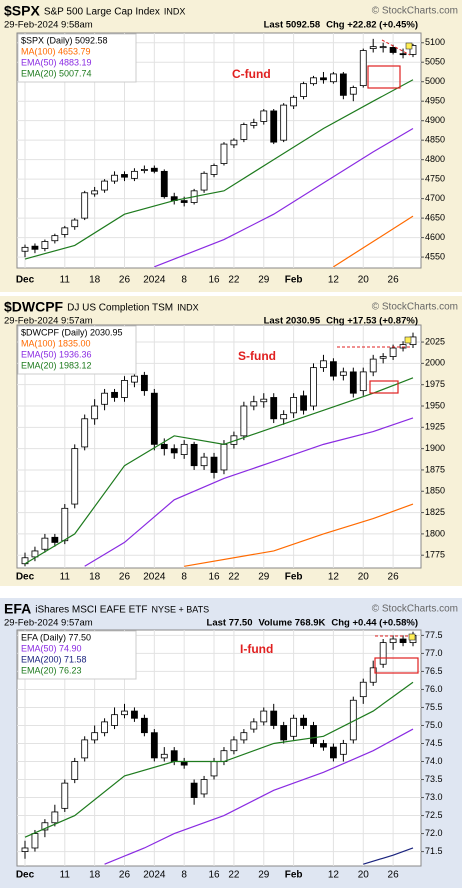  Describe the element at coordinates (102, 12) in the screenshot. I see `subtitle: S&P 500 Large Cap Index` at that location.